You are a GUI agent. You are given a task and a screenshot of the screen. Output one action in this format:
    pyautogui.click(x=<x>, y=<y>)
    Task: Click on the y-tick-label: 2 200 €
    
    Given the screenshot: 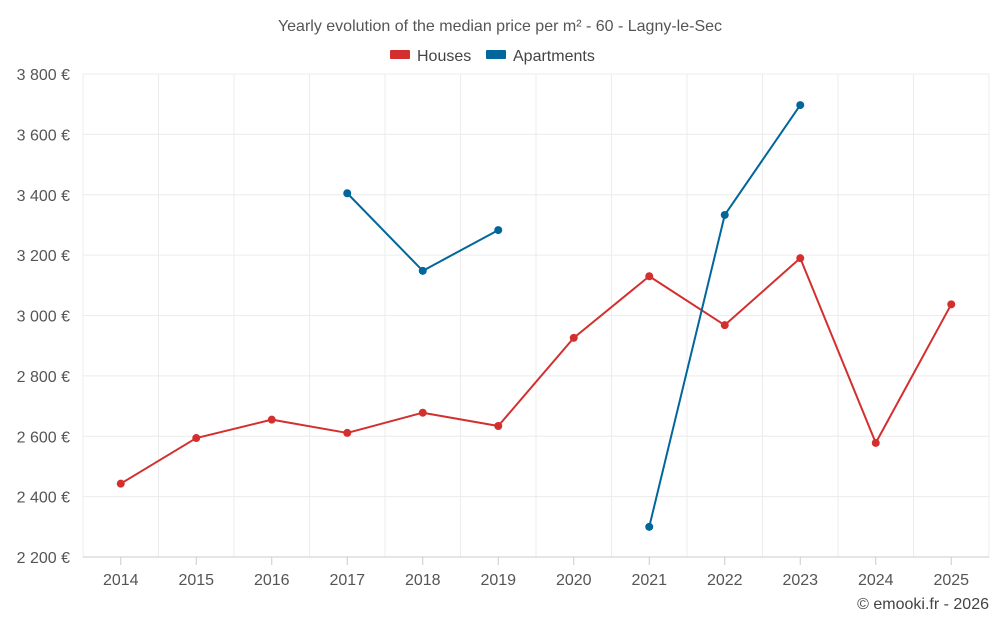 What is the action you would take?
    pyautogui.click(x=43, y=558)
    